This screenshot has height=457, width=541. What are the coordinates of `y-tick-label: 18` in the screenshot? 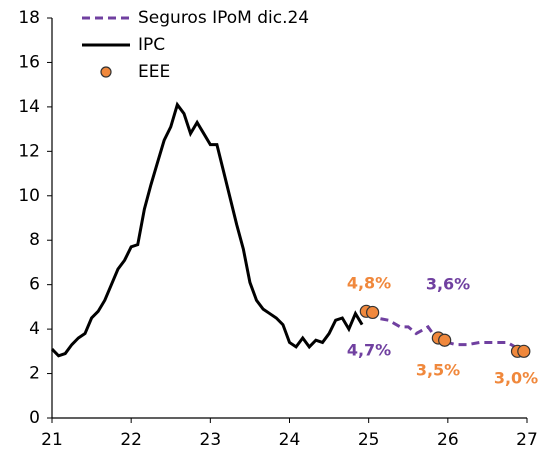 It's located at (29, 18).